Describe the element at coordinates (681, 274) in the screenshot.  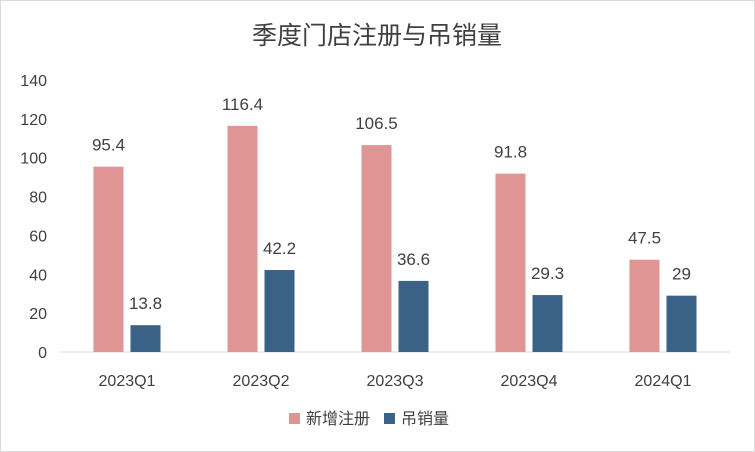
I see `data-label: 29` at that location.